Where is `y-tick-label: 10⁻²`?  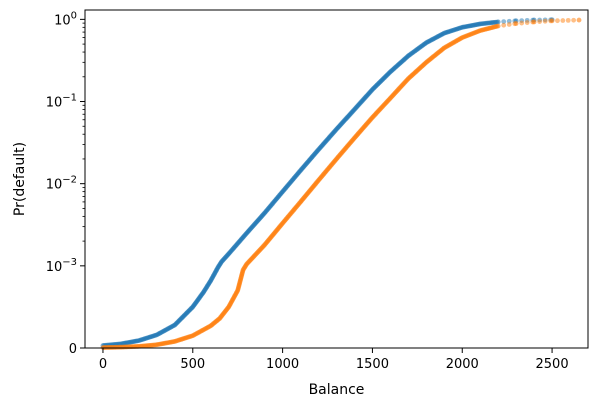
y-tick-label: 10⁻² is located at coordinates (61, 184).